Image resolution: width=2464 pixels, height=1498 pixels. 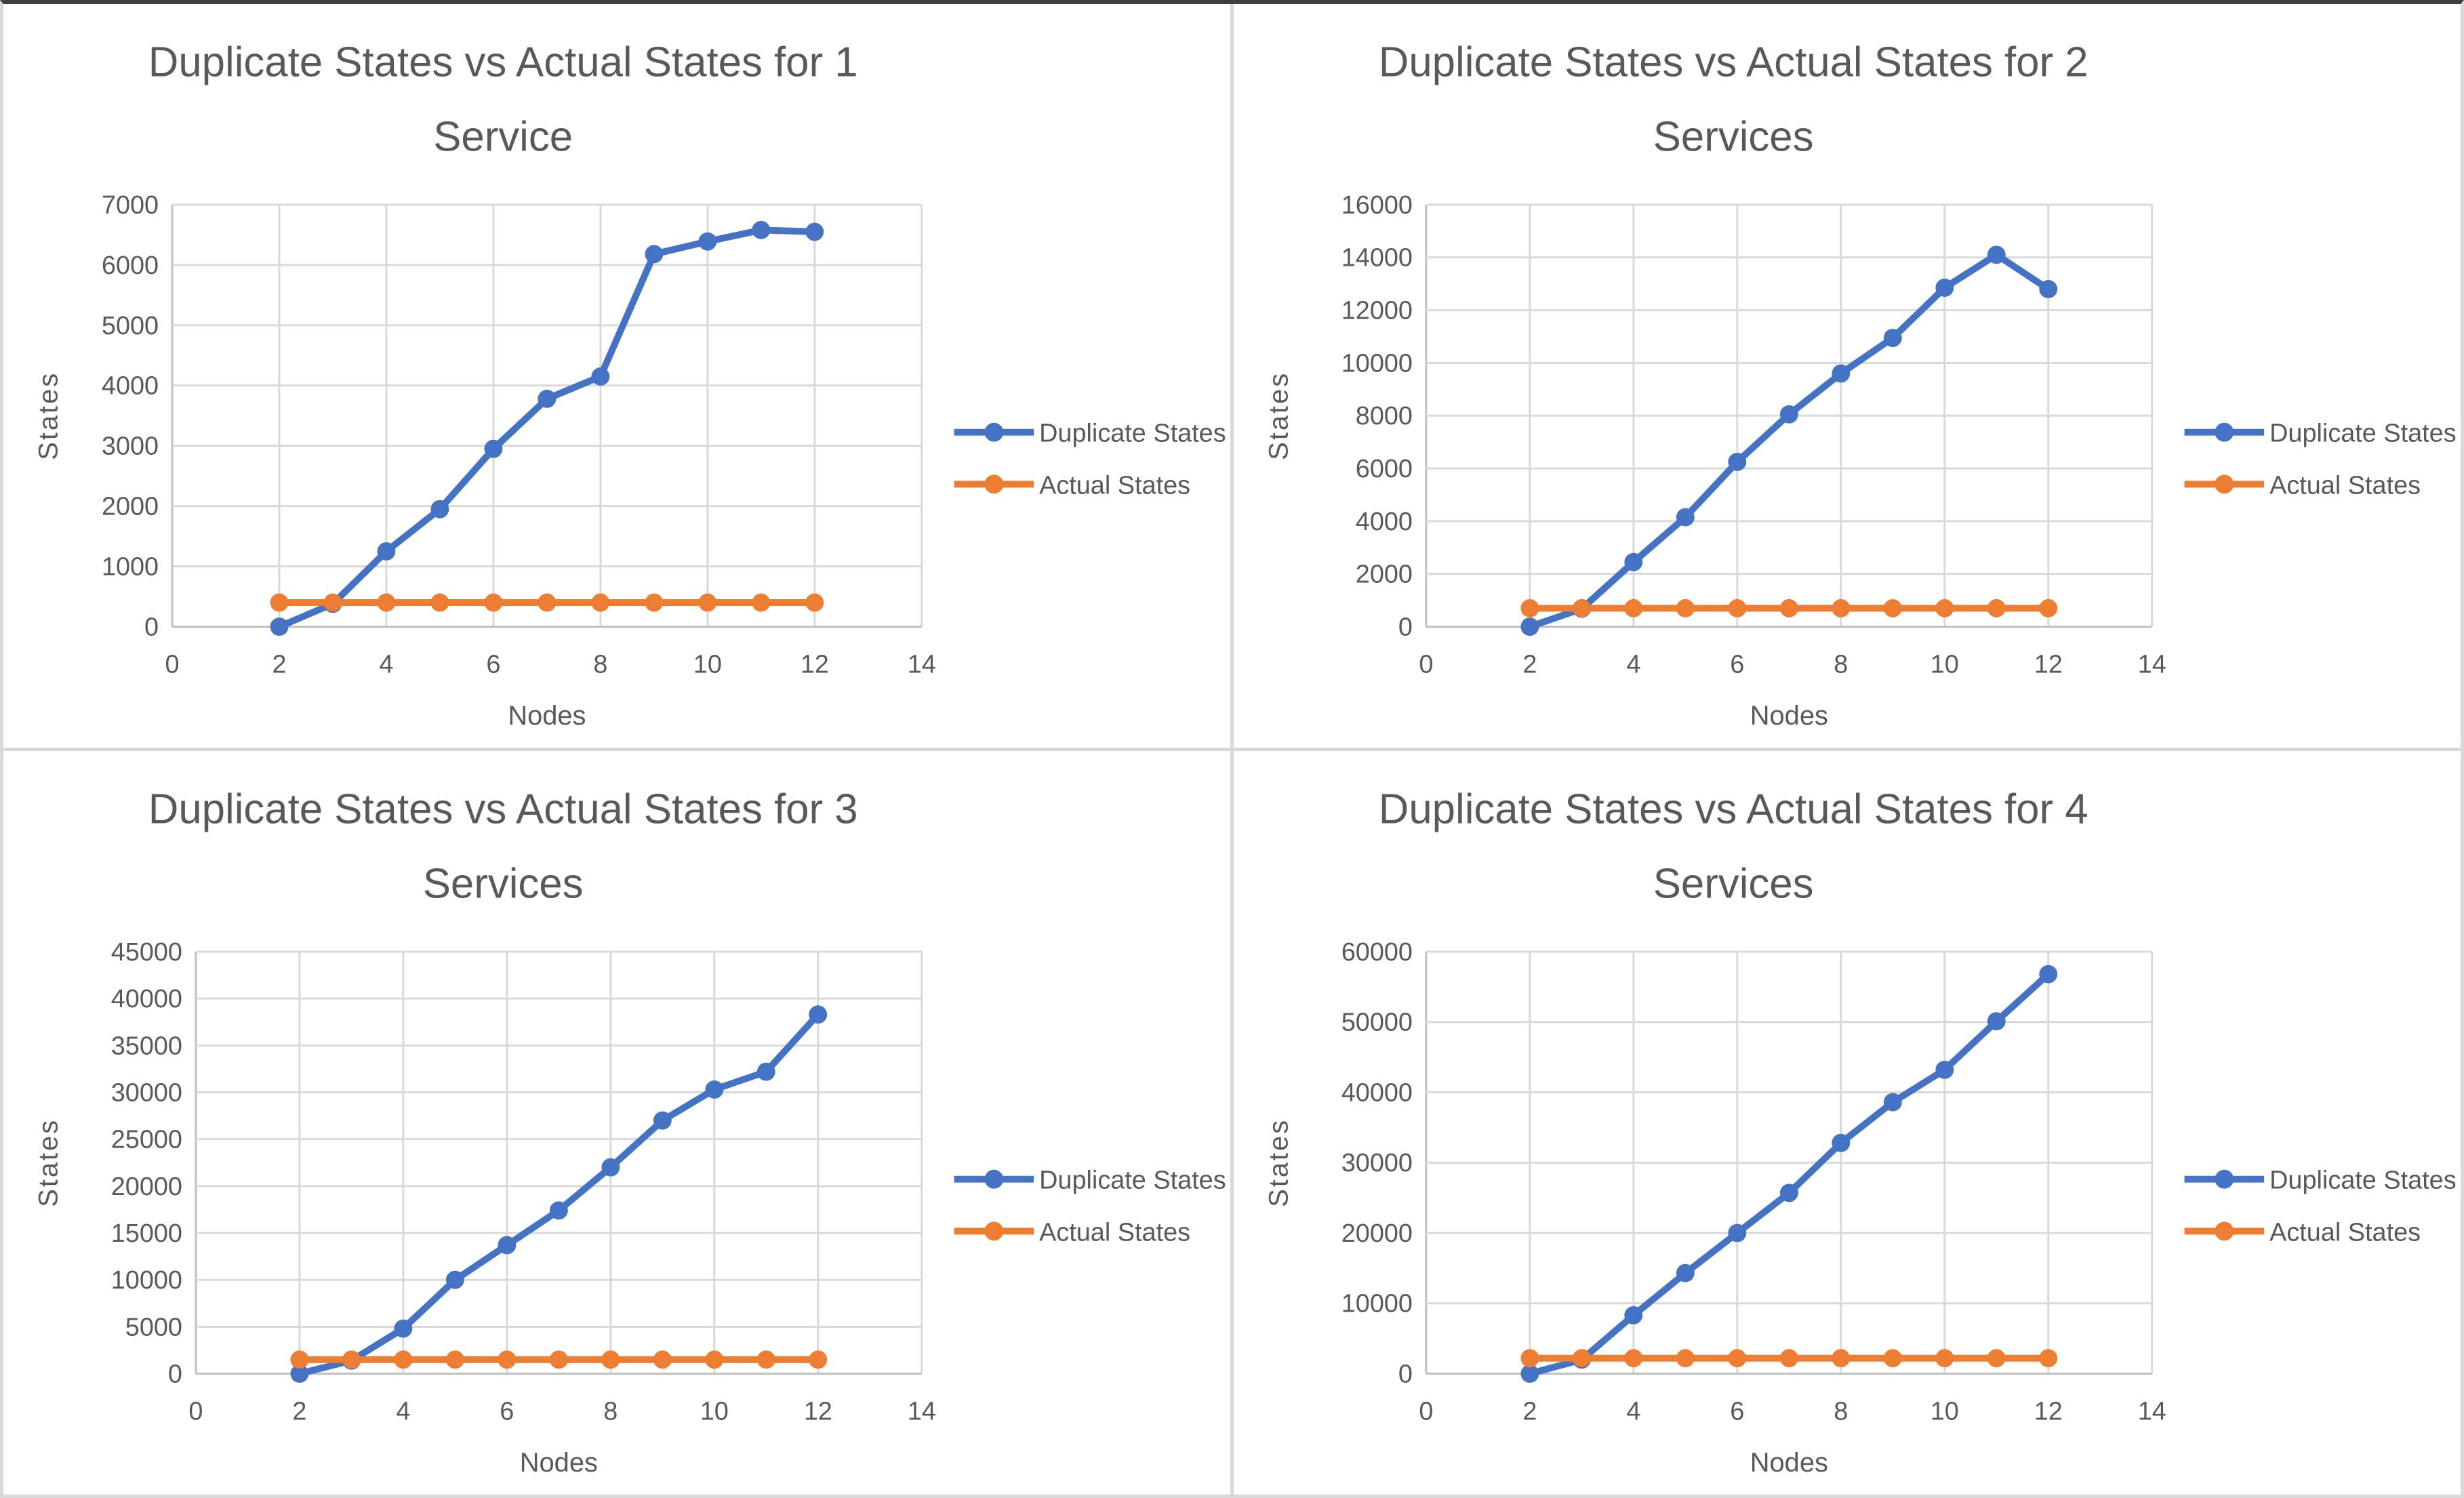 What do you see at coordinates (130, 507) in the screenshot?
I see `y-tick-label: 2000` at bounding box center [130, 507].